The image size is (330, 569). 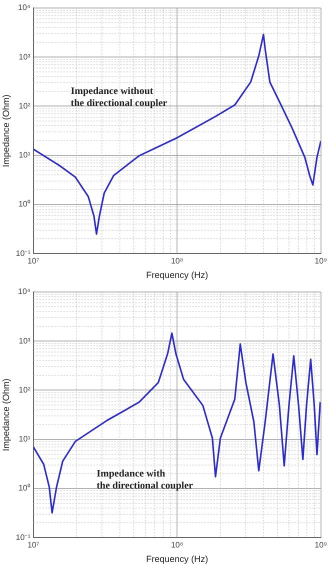 What do you see at coordinates (119, 98) in the screenshot?
I see `annotation: Impedance without the directional coupler` at bounding box center [119, 98].